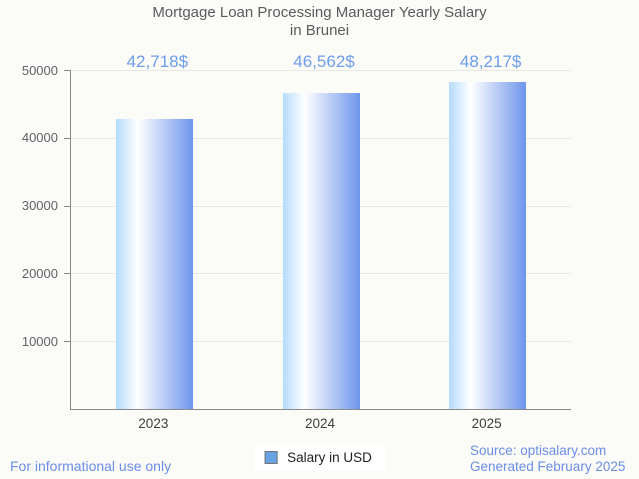 The image size is (639, 479). I want to click on bar-2023, so click(154, 264).